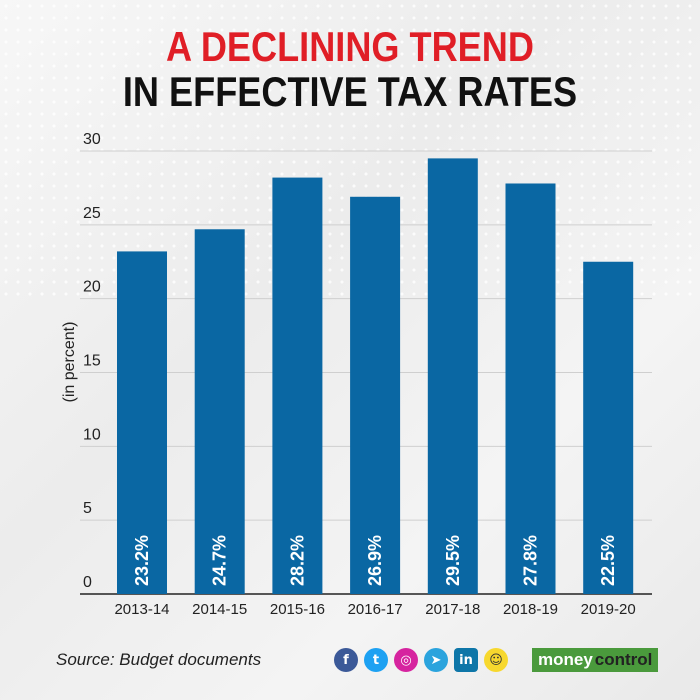 This screenshot has height=700, width=700. What do you see at coordinates (92, 139) in the screenshot?
I see `y-tick-label: 30` at bounding box center [92, 139].